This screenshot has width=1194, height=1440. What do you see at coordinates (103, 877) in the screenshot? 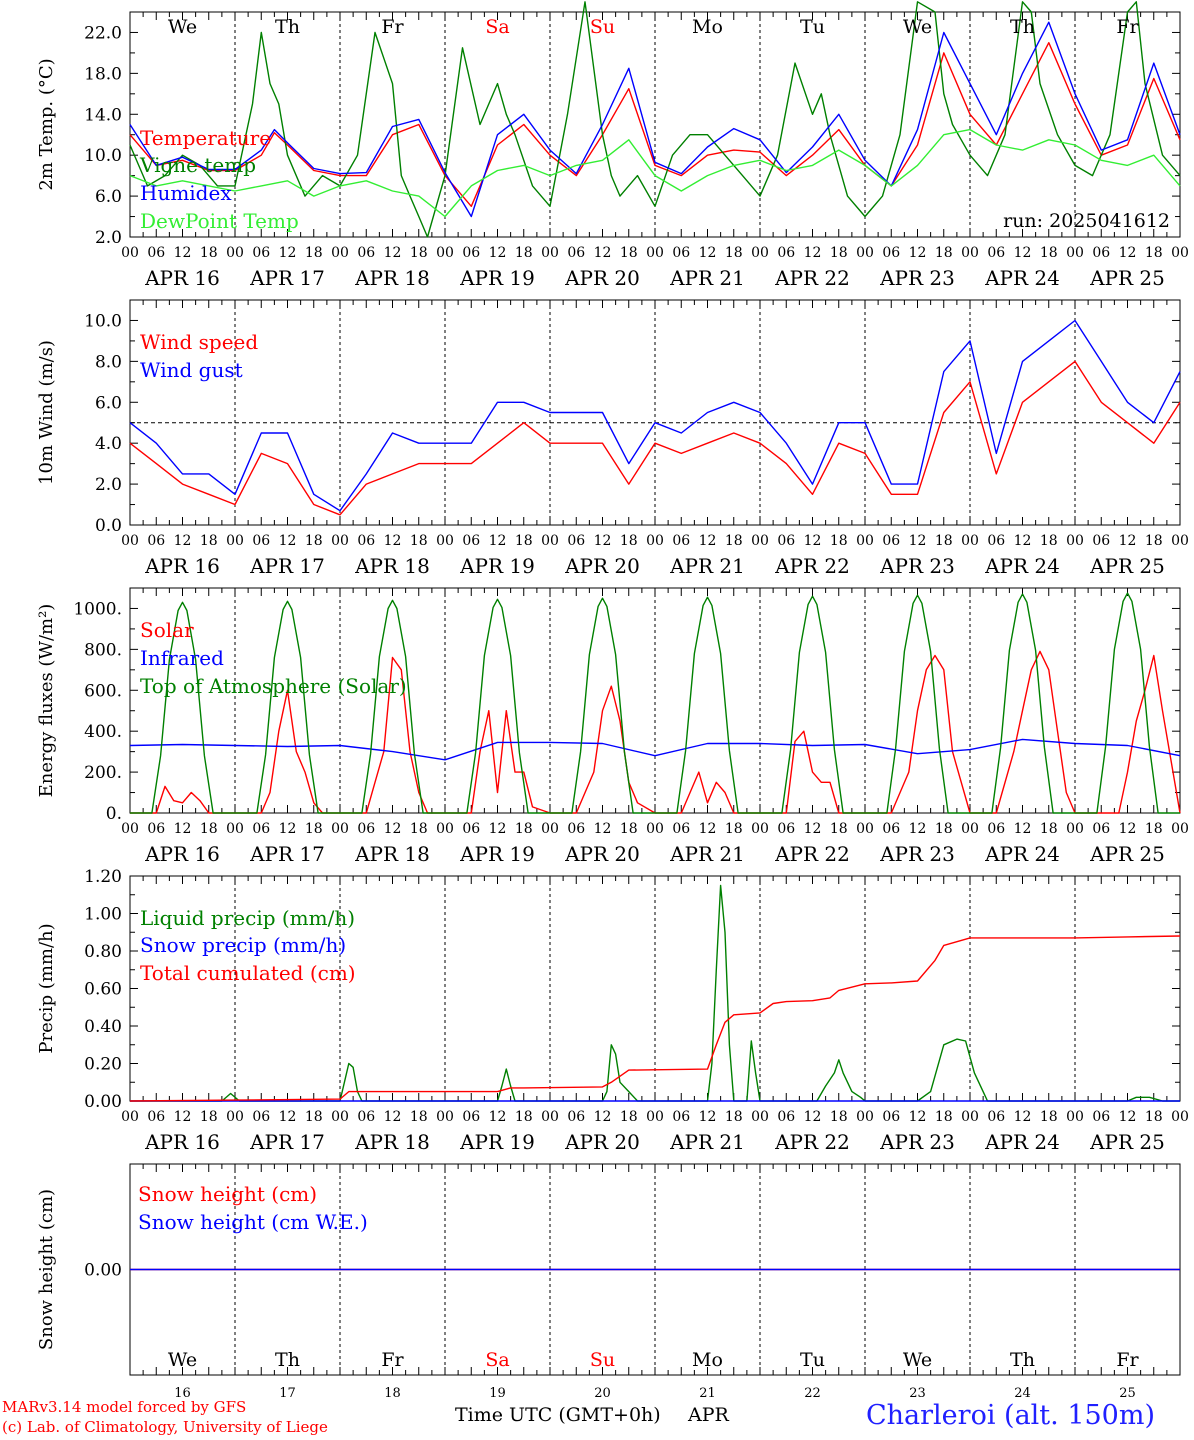
I see `y-tick-label: 1.20` at bounding box center [103, 877].